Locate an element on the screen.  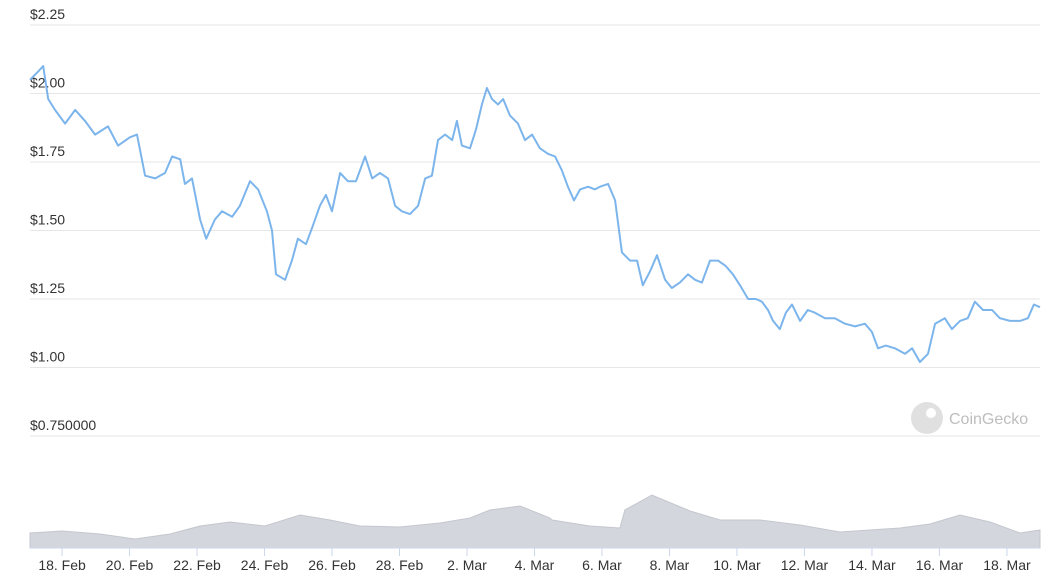
x-tick-label: 26. Feb is located at coordinates (332, 565).